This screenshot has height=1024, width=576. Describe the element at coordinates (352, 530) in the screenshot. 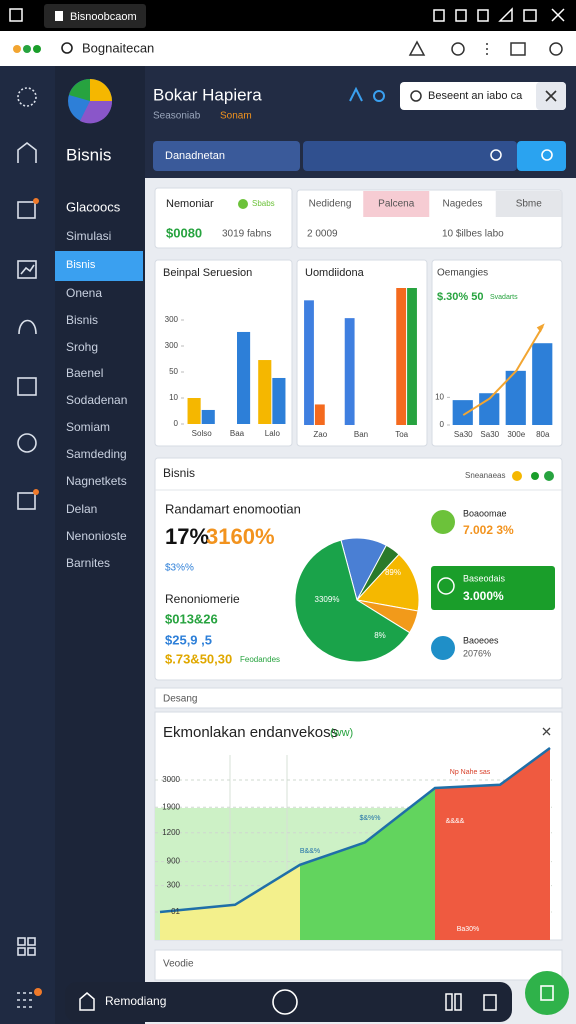

I see `pie-label: 199%` at that location.